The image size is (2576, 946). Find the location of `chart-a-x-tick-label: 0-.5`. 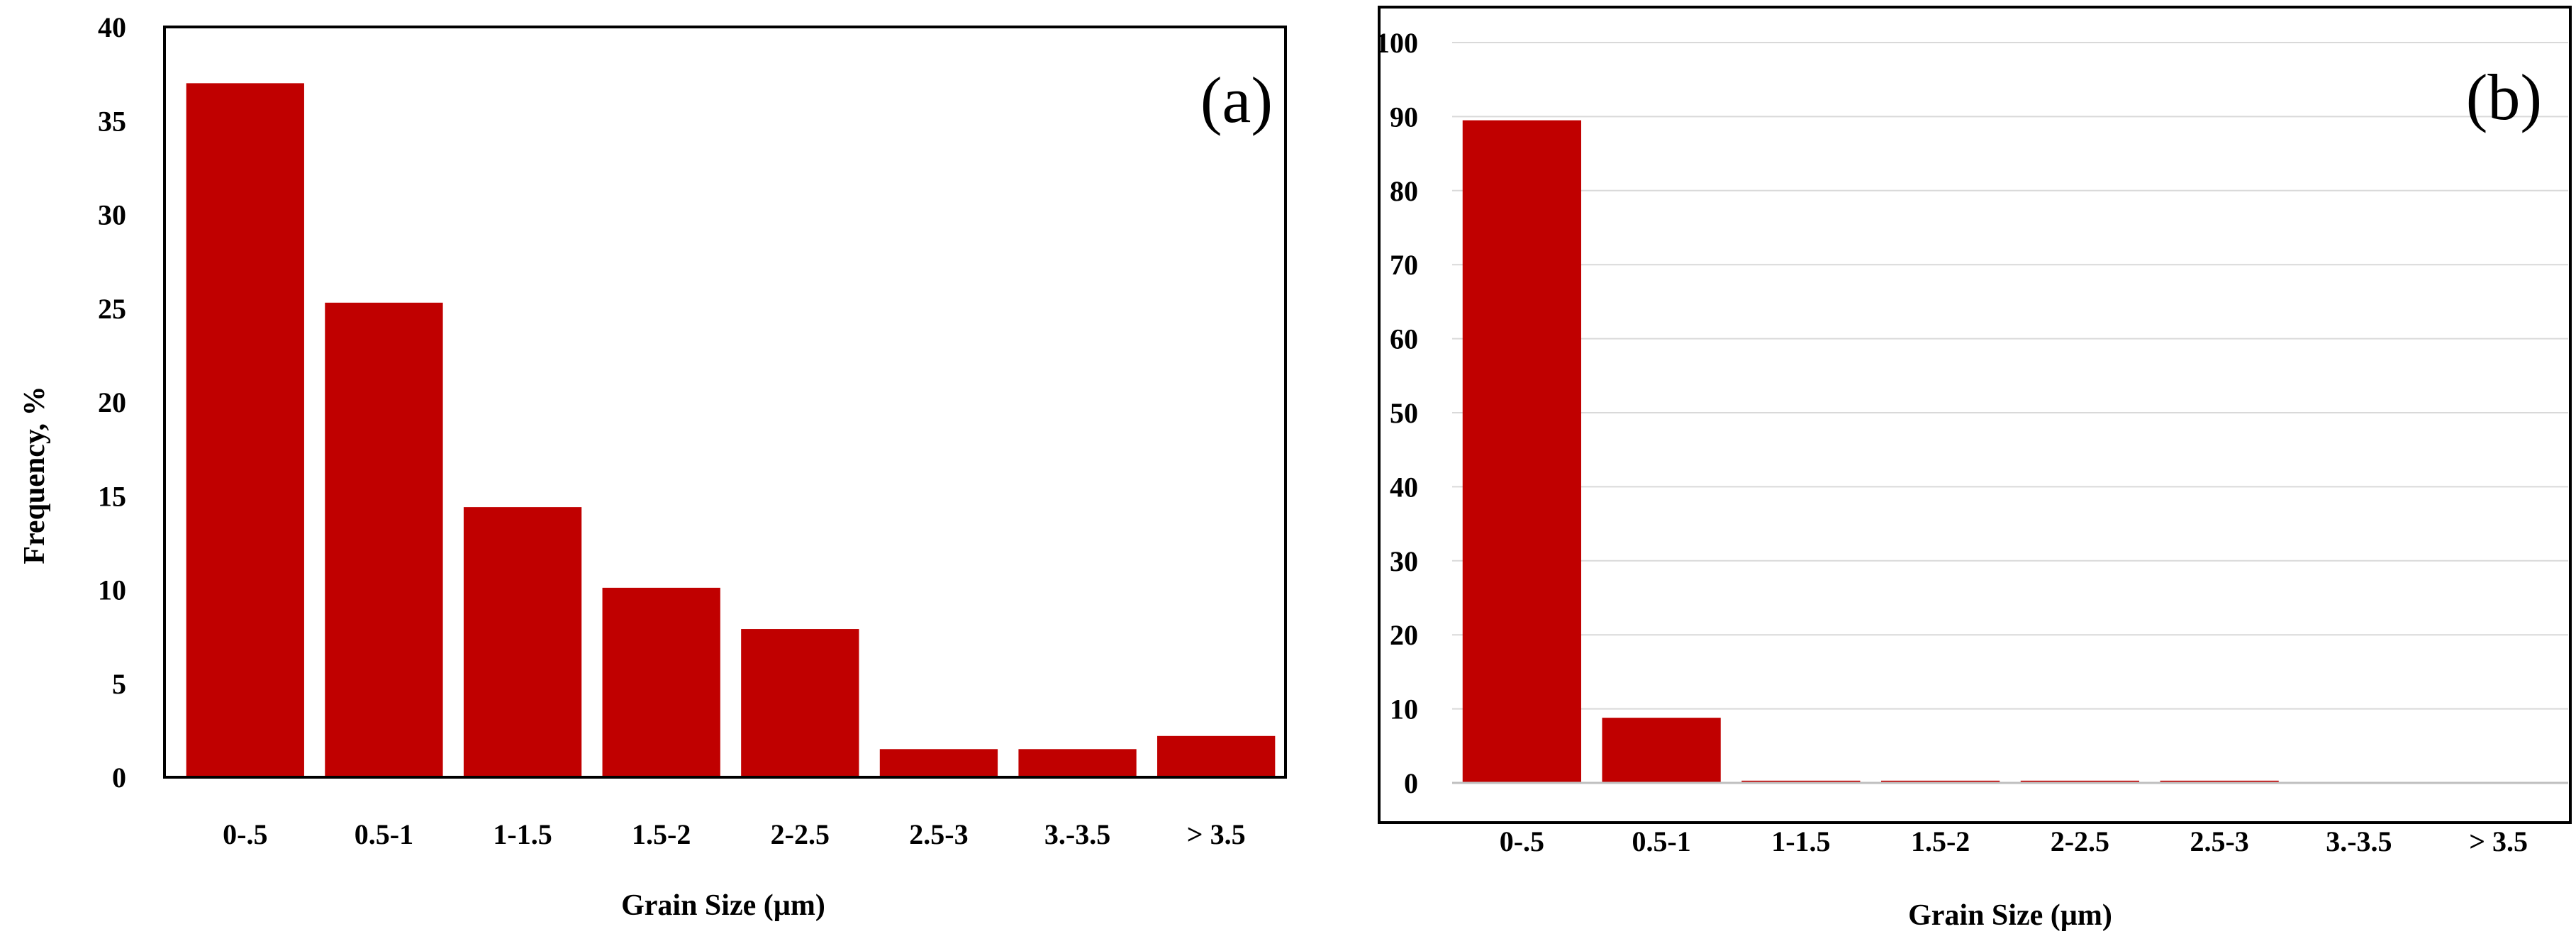

chart-a-x-tick-label: 0-.5 is located at coordinates (245, 834).